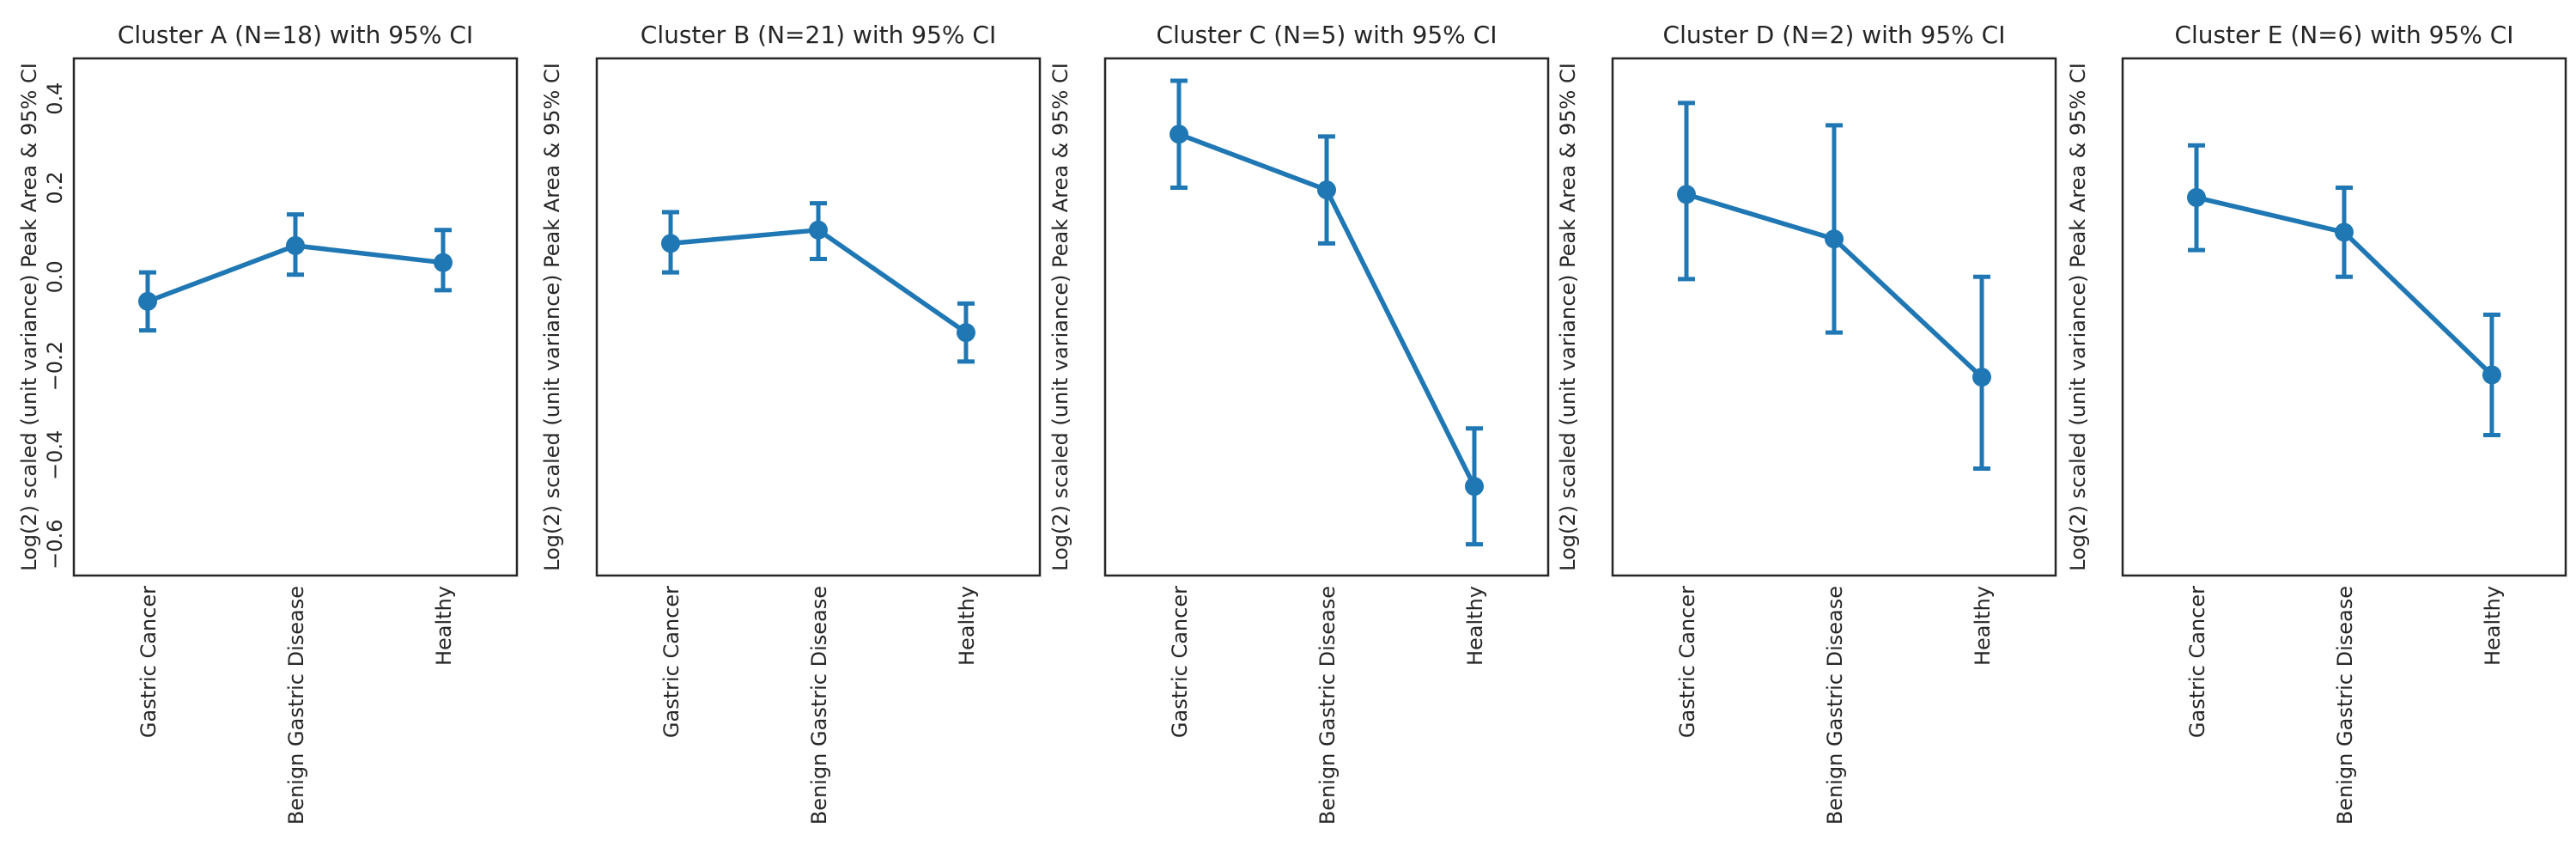 The height and width of the screenshot is (859, 2576). What do you see at coordinates (2343, 35) in the screenshot?
I see `panel-5-title: Cluster E (N=6) with 95% CI` at bounding box center [2343, 35].